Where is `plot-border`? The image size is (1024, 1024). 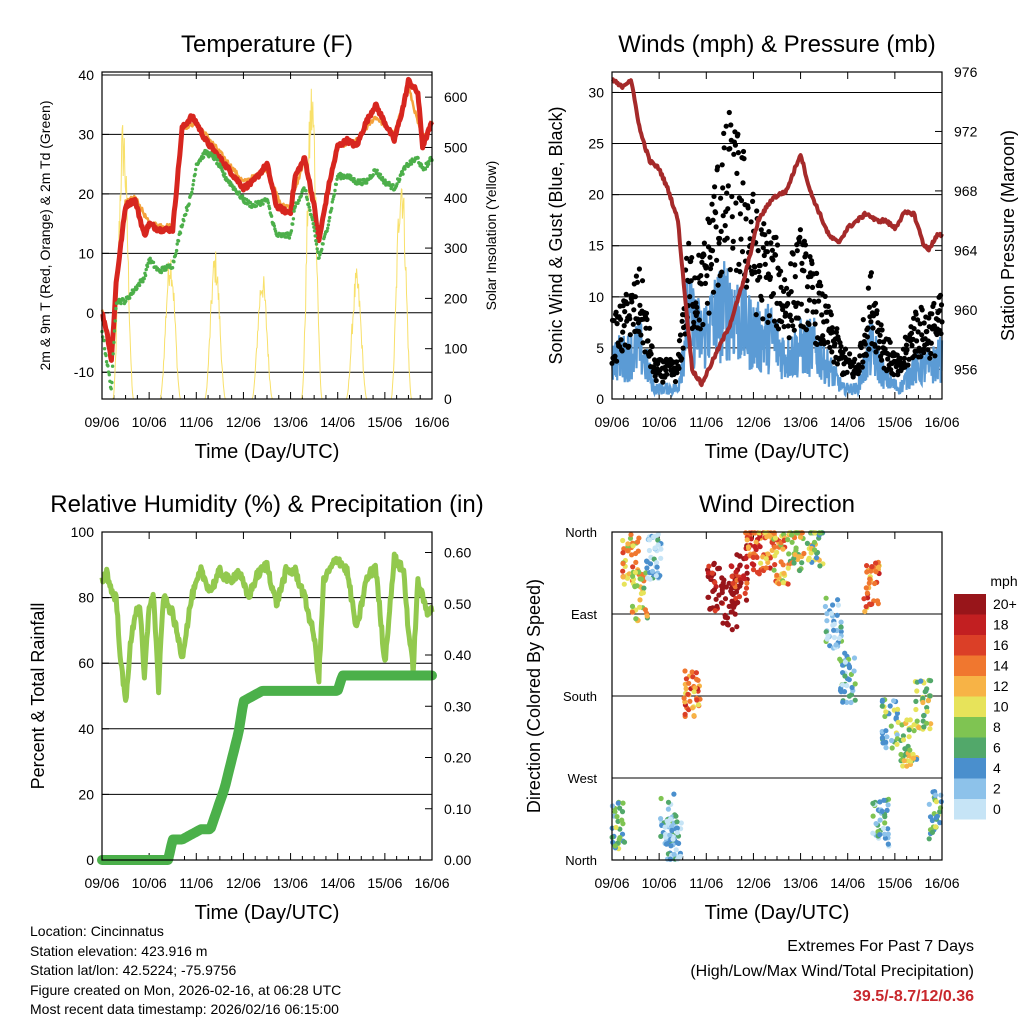
plot-border is located at coordinates (777, 696).